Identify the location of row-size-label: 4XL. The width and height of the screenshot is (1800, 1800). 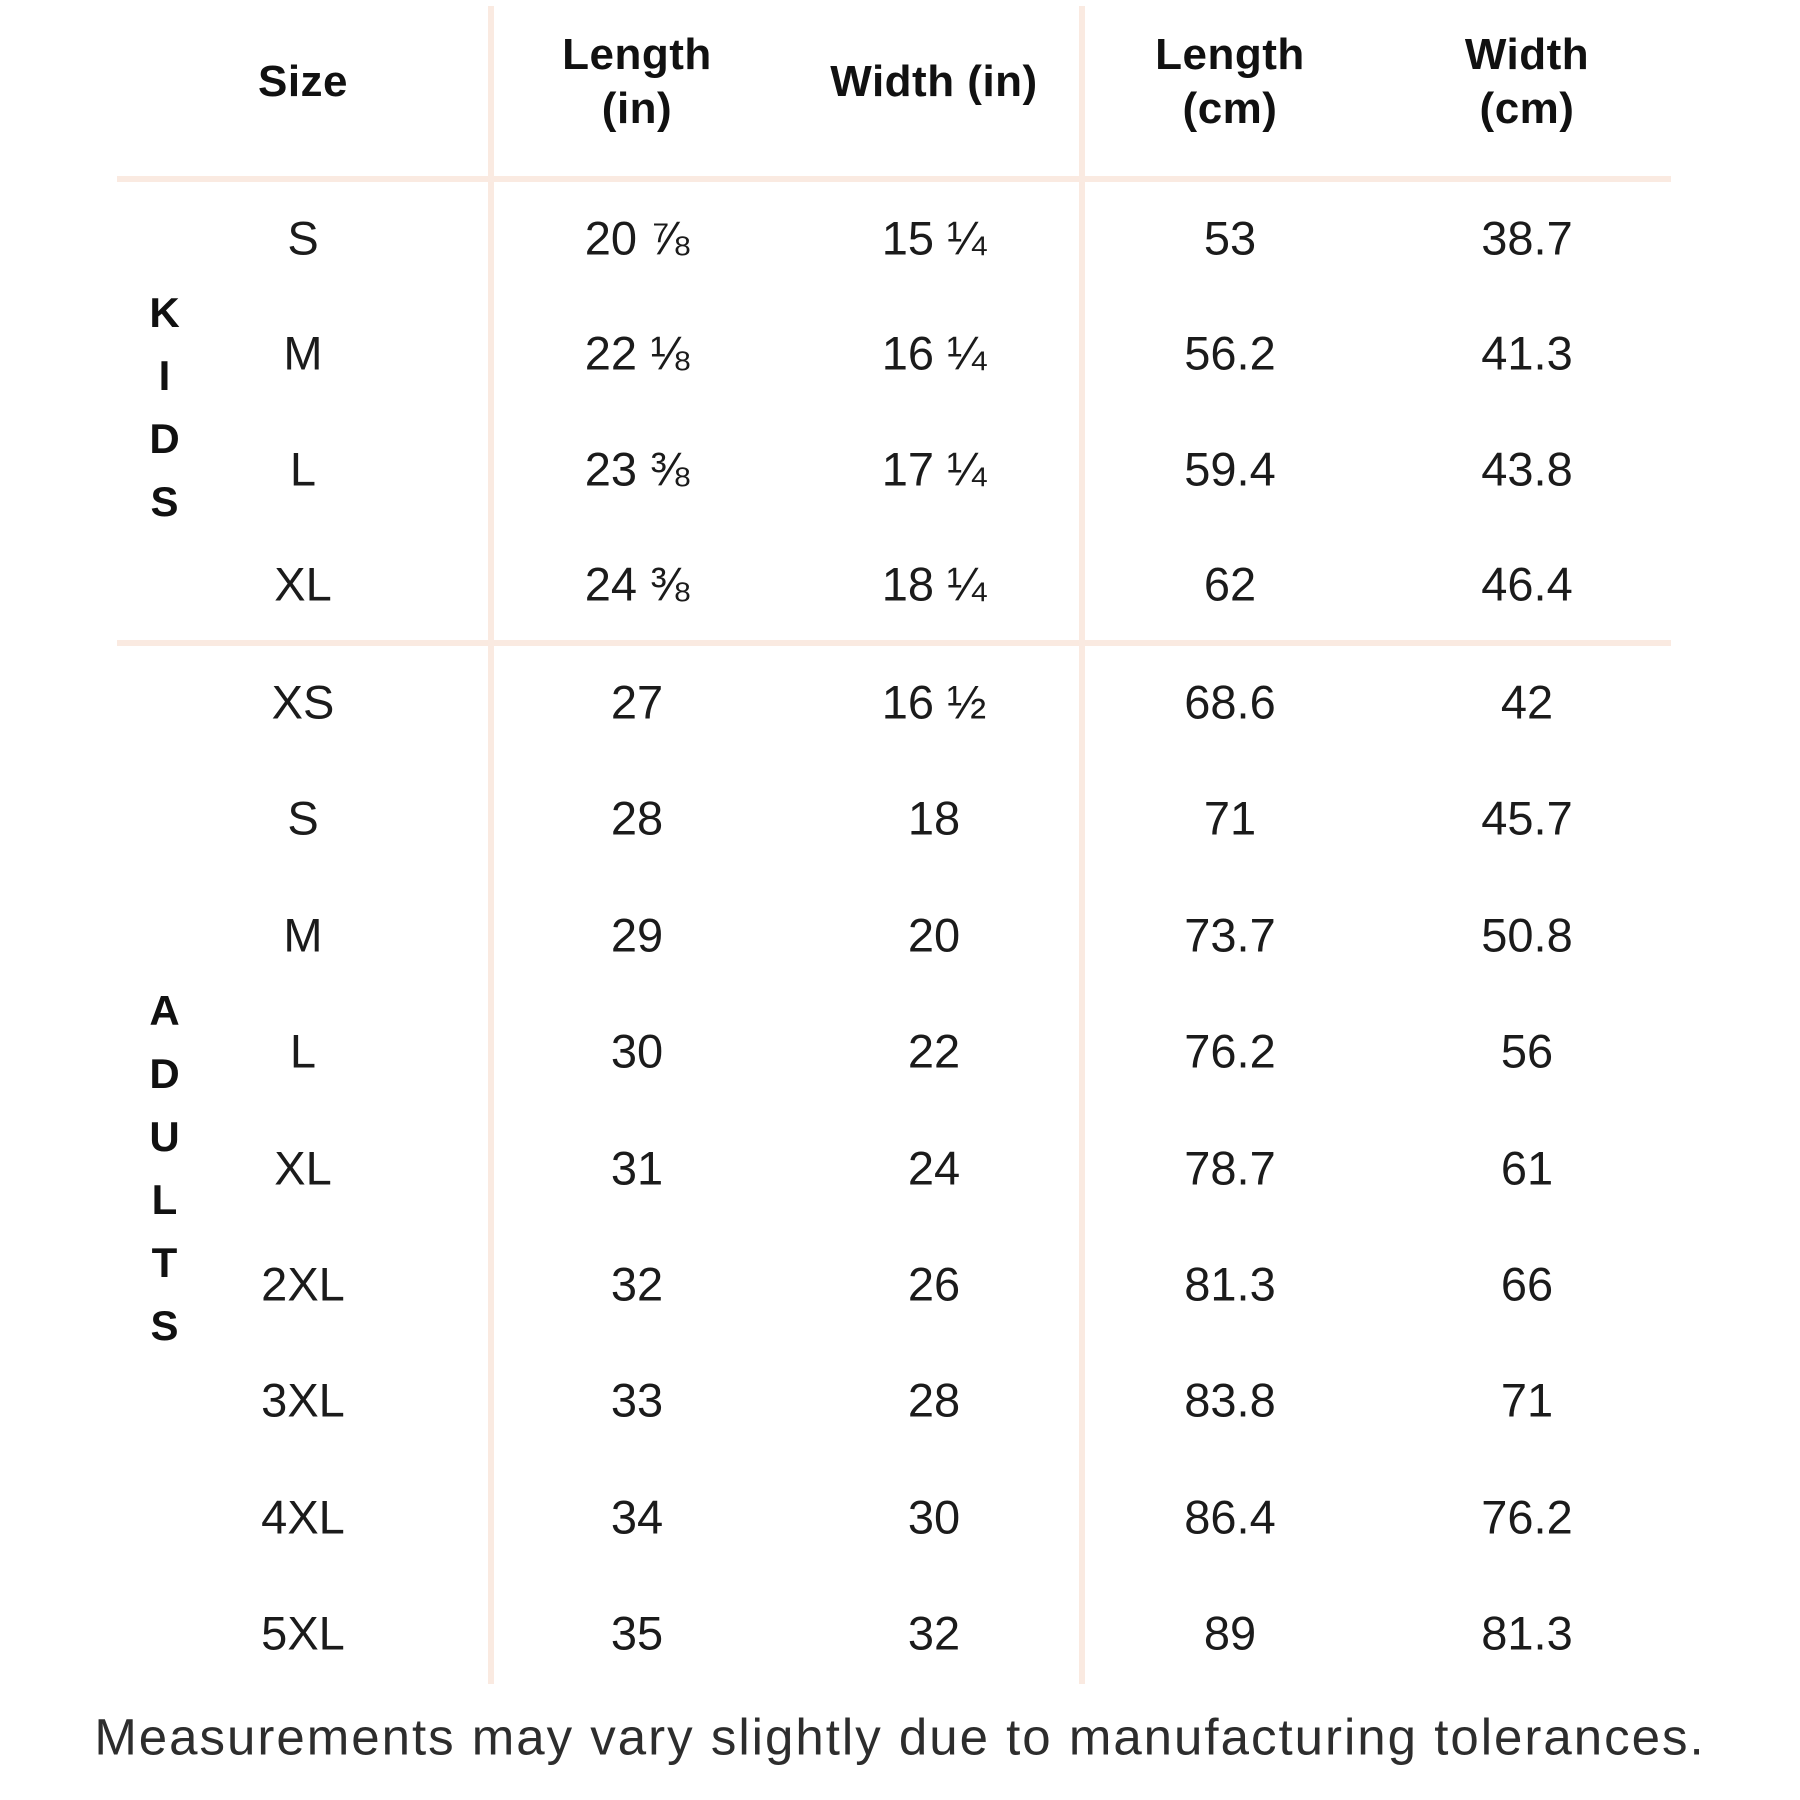
(303, 1517).